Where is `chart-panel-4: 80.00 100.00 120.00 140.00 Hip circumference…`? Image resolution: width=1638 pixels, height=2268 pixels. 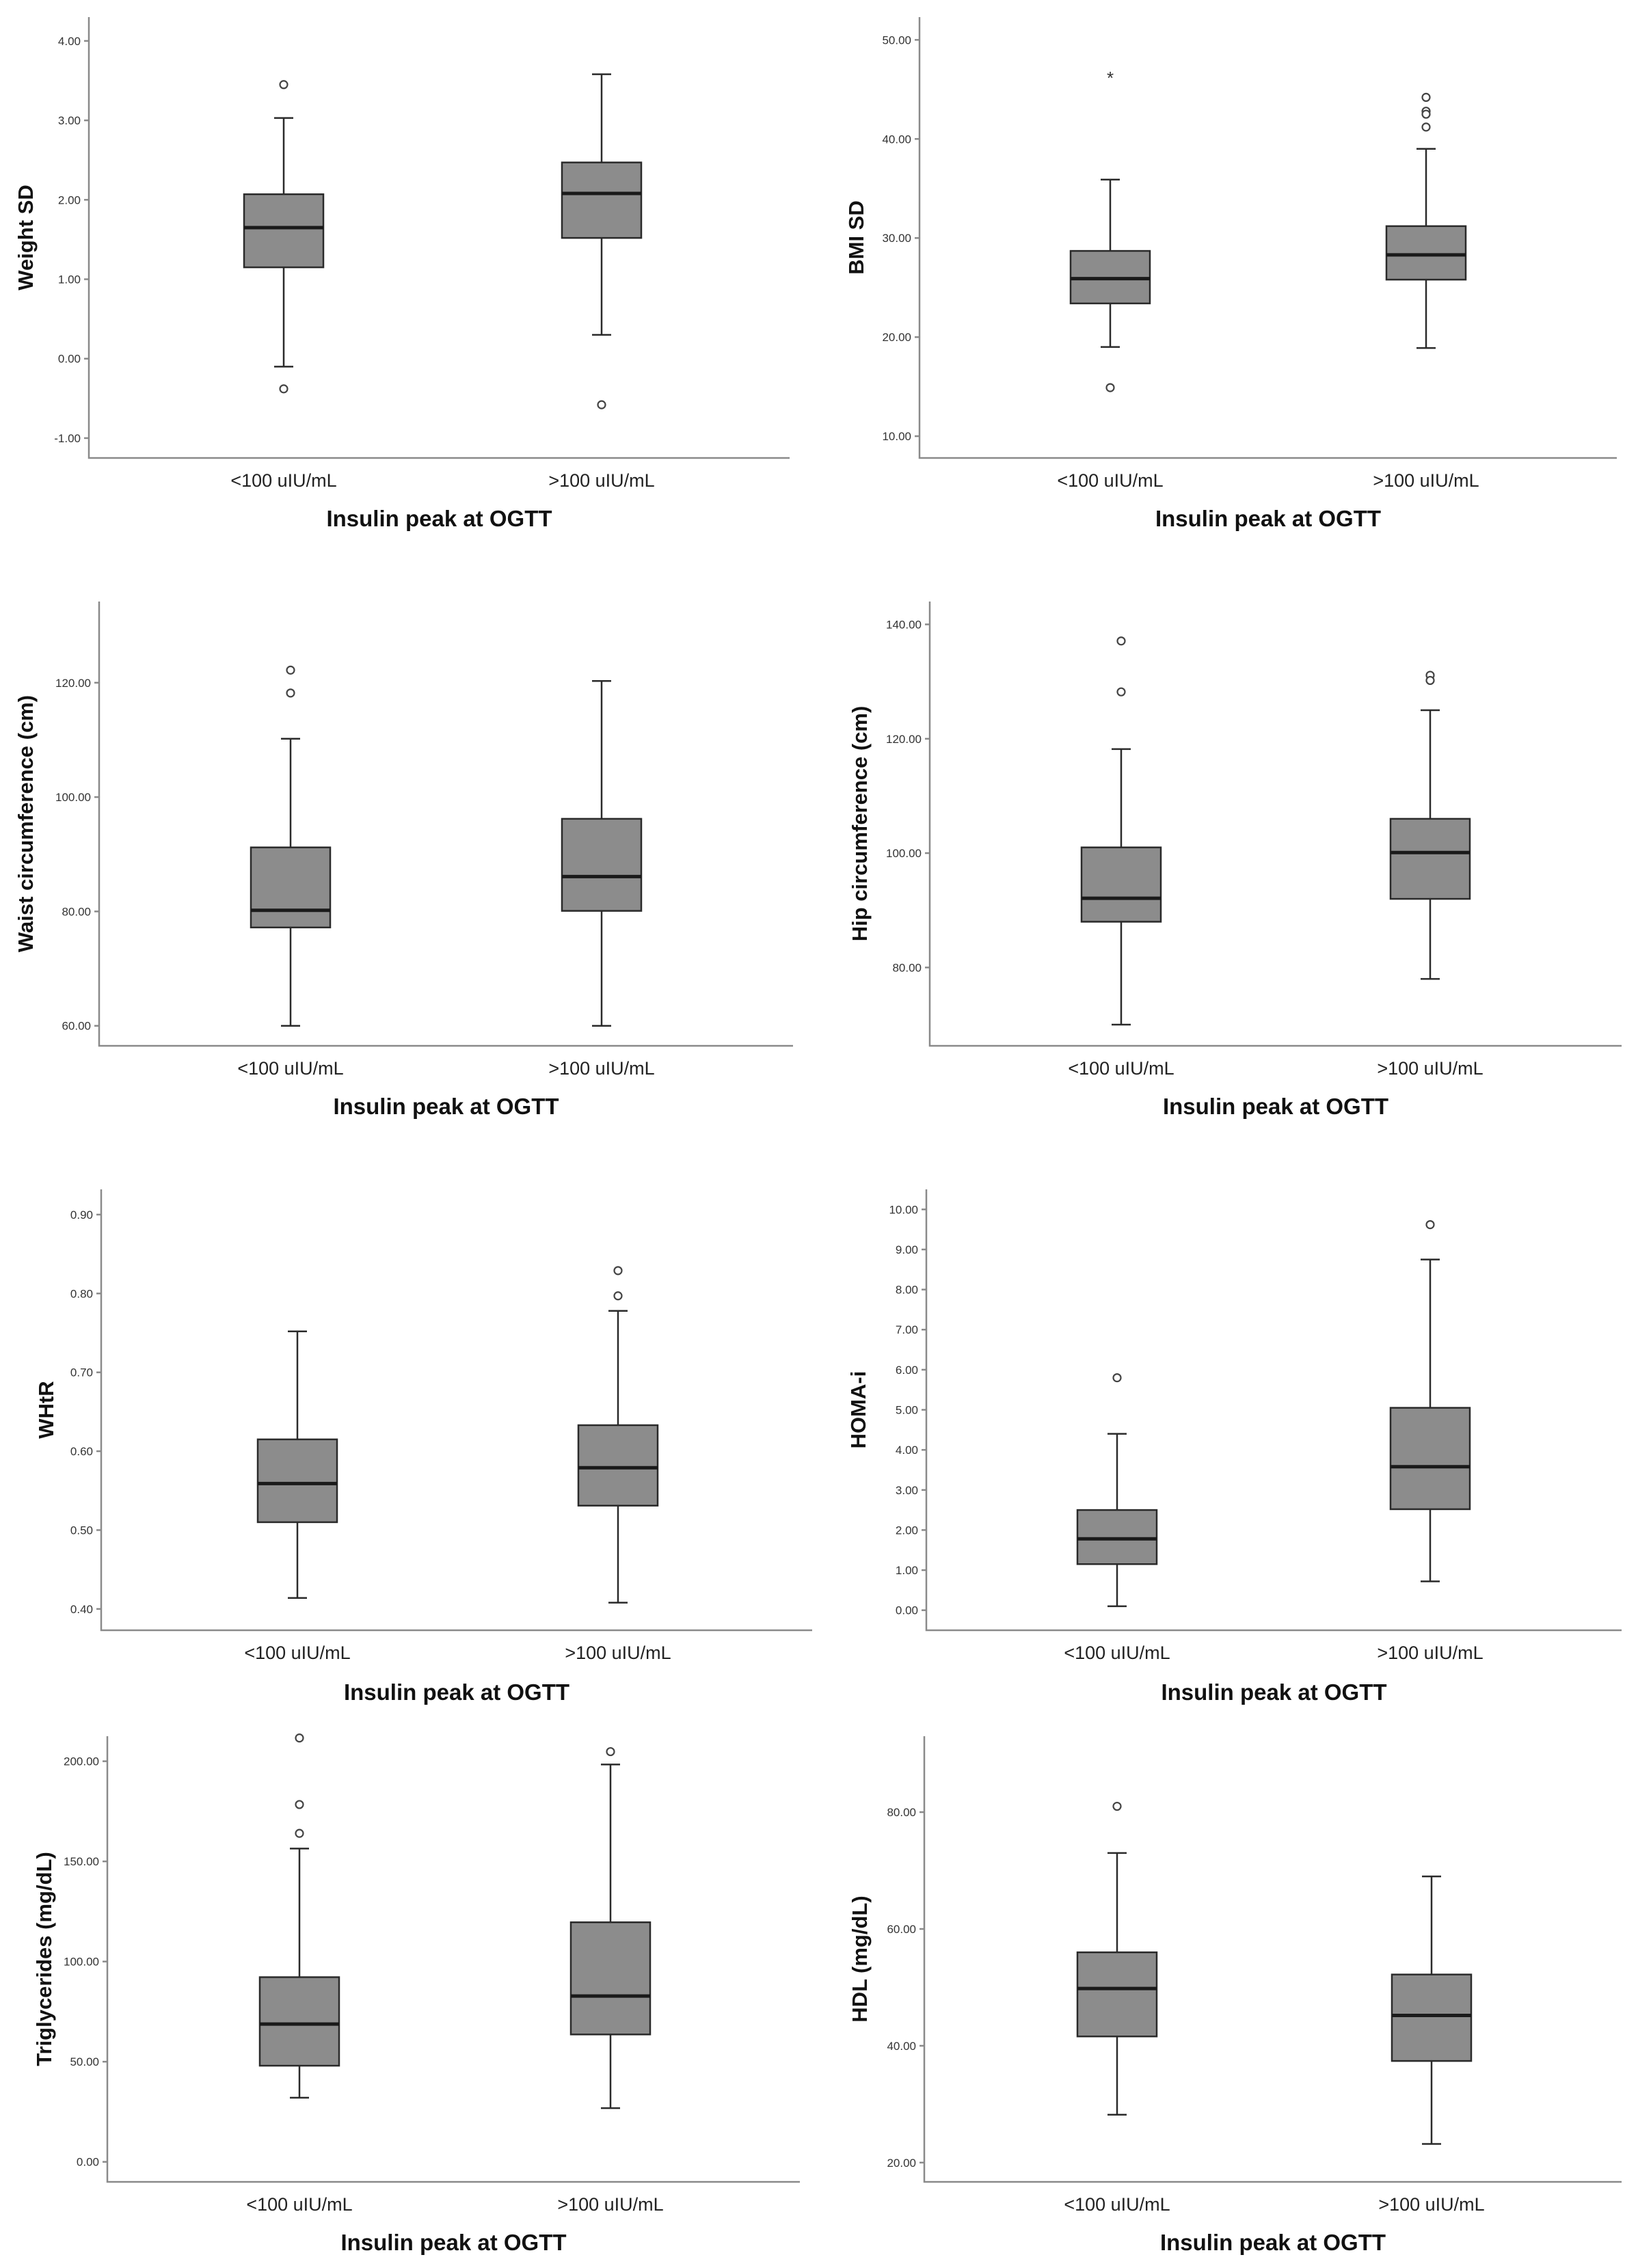 chart-panel-4: 80.00 100.00 120.00 140.00 Hip circumference… is located at coordinates (1235, 861).